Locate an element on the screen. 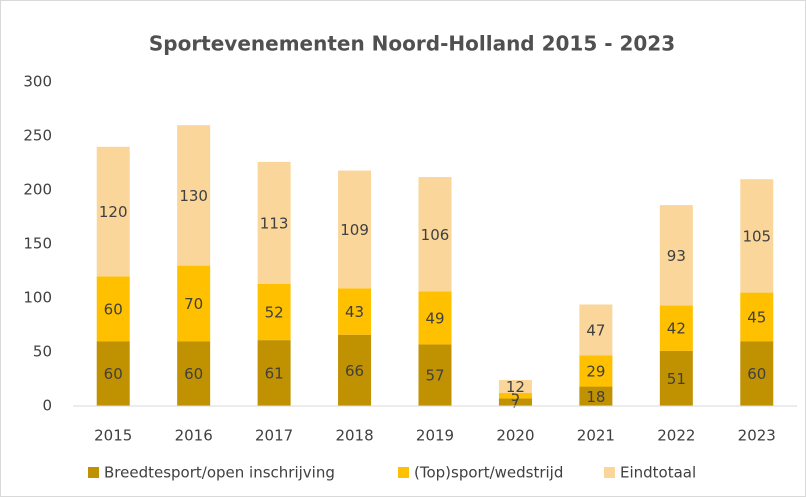 This screenshot has height=497, width=806. data-label: 45 is located at coordinates (756, 317).